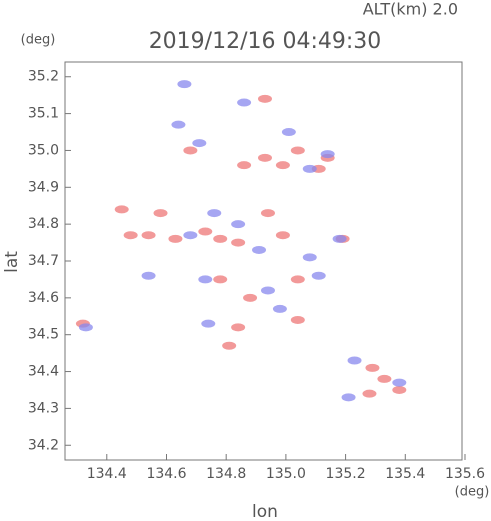  Describe the element at coordinates (410, 9) in the screenshot. I see `altitude: ALT(km) 2.0` at that location.